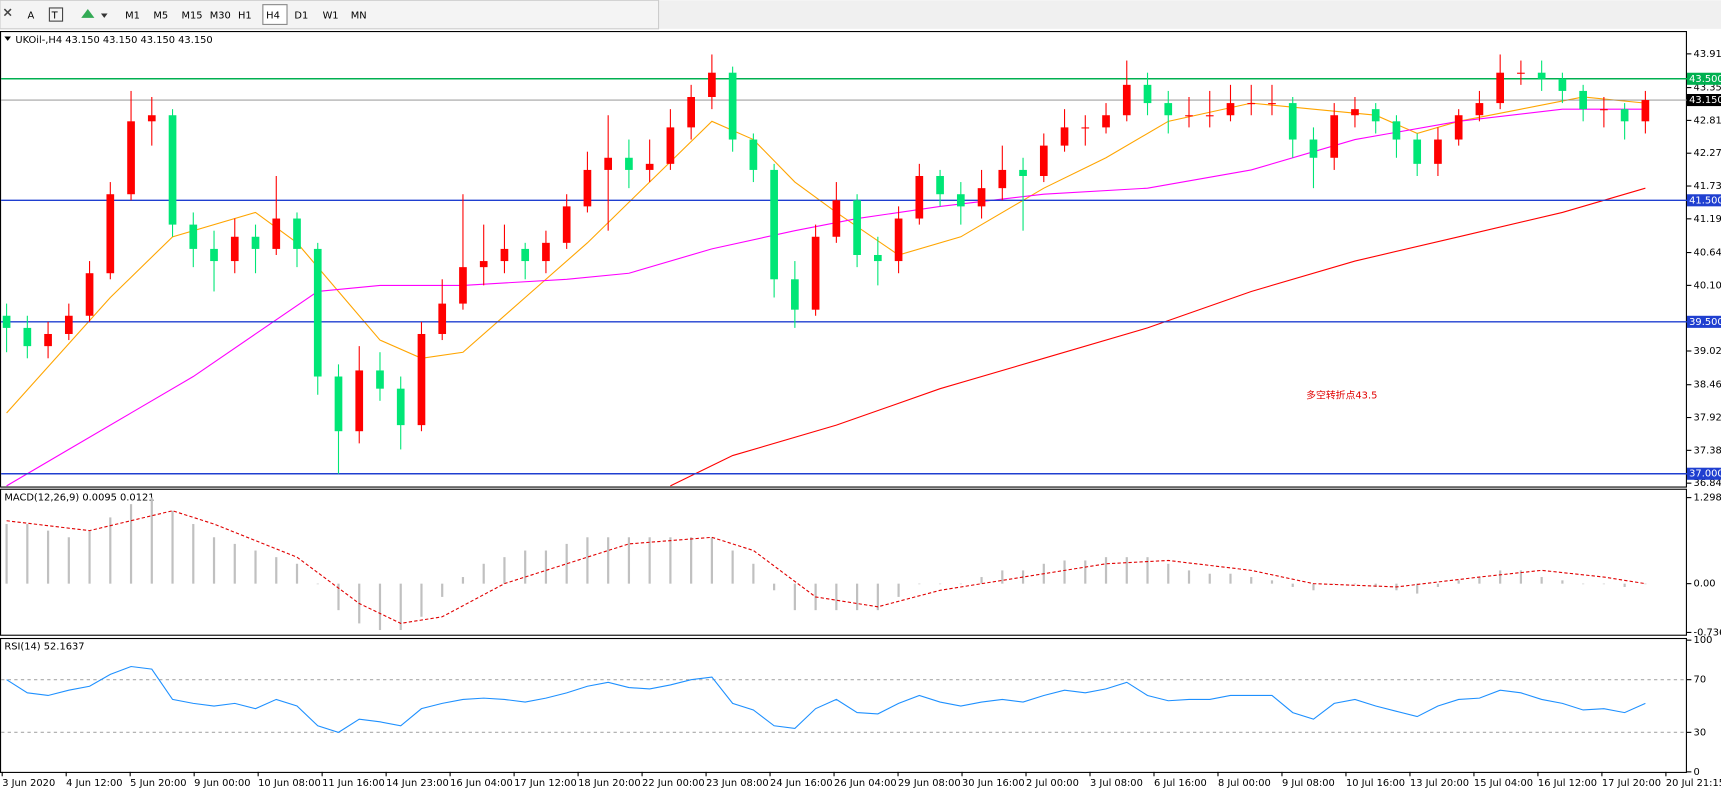 Image resolution: width=1721 pixels, height=793 pixels. What do you see at coordinates (56, 14) in the screenshot?
I see `label-tool` at bounding box center [56, 14].